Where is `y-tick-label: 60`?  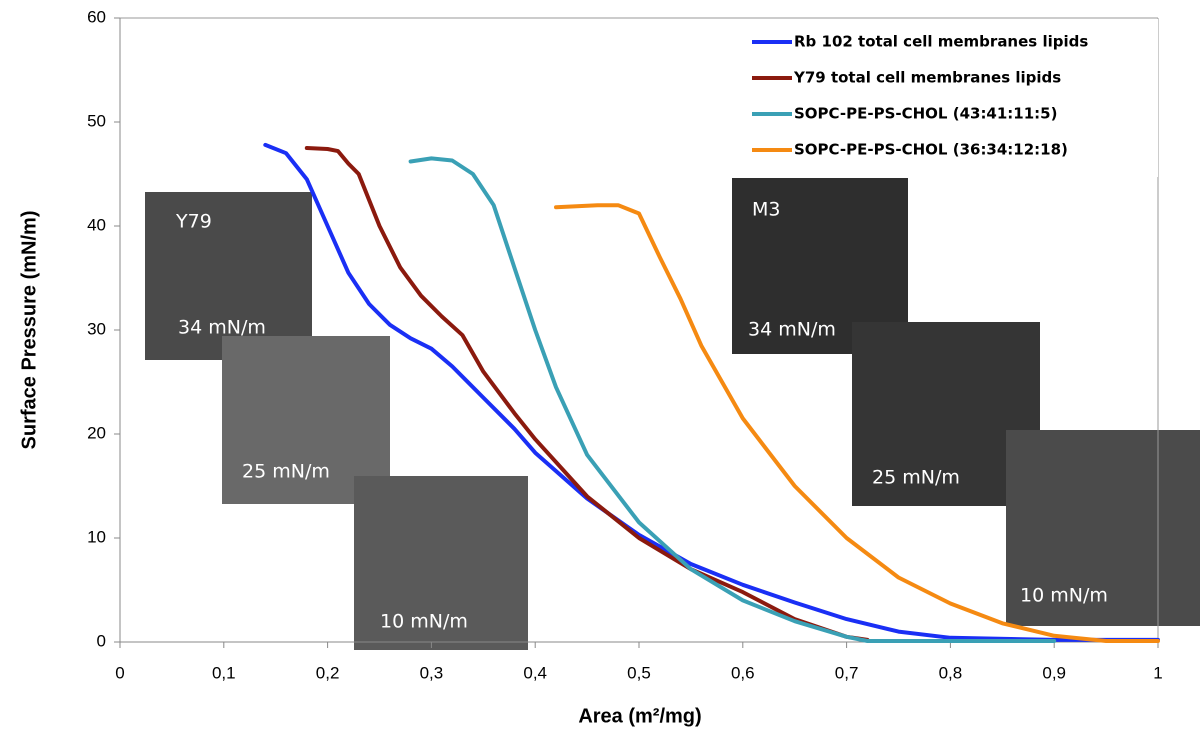 y-tick-label: 60 is located at coordinates (96, 16).